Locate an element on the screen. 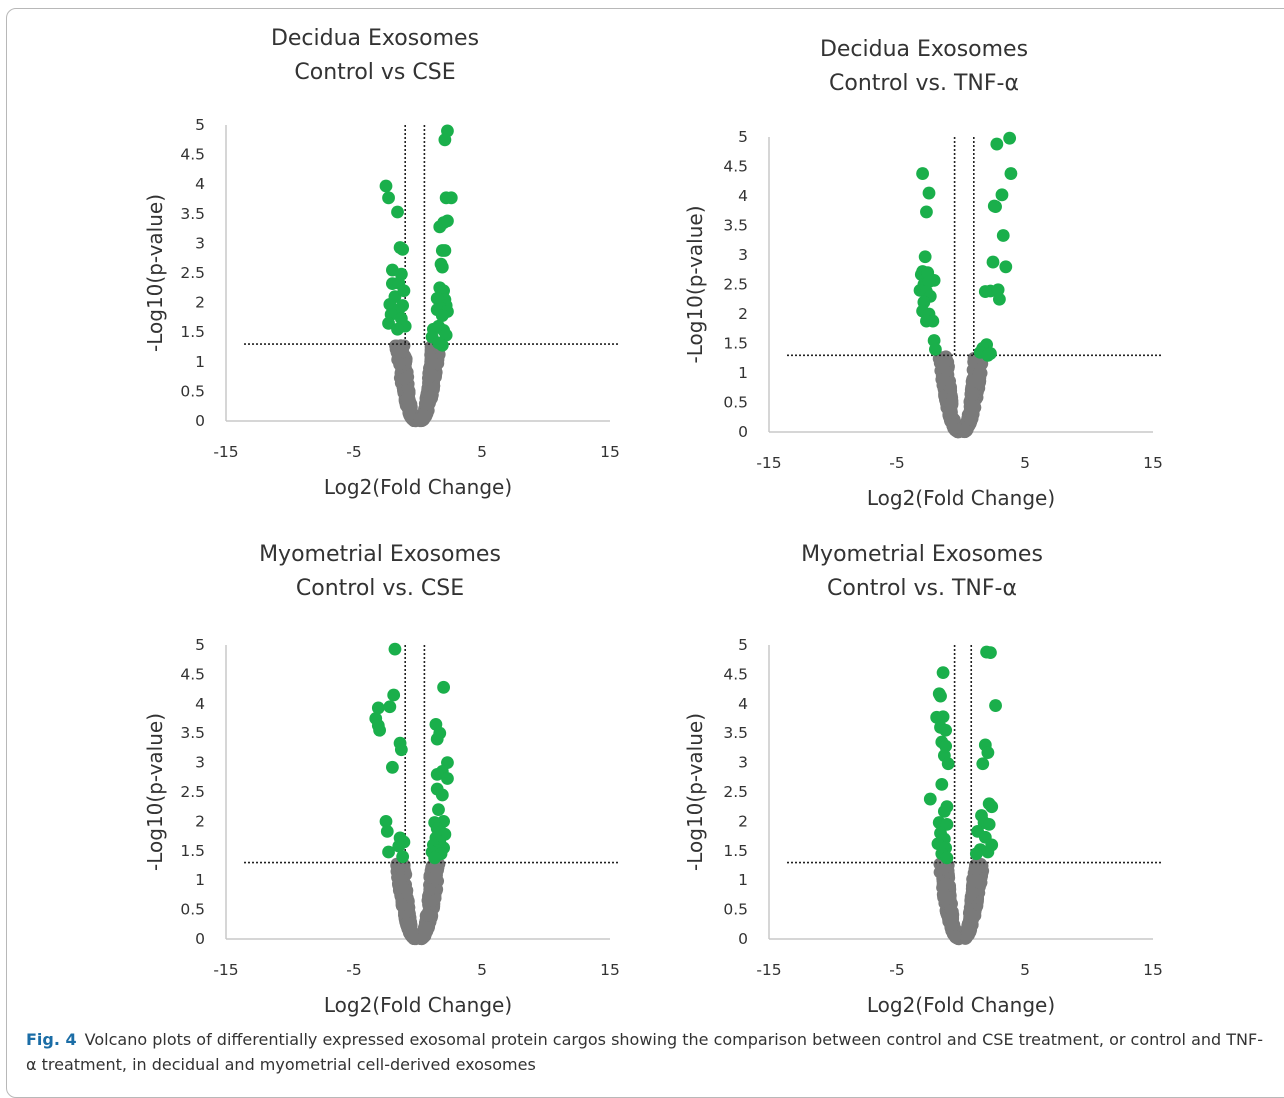 This screenshot has width=1284, height=1098. y-axis-label: -Log10(p-value) is located at coordinates (155, 792).